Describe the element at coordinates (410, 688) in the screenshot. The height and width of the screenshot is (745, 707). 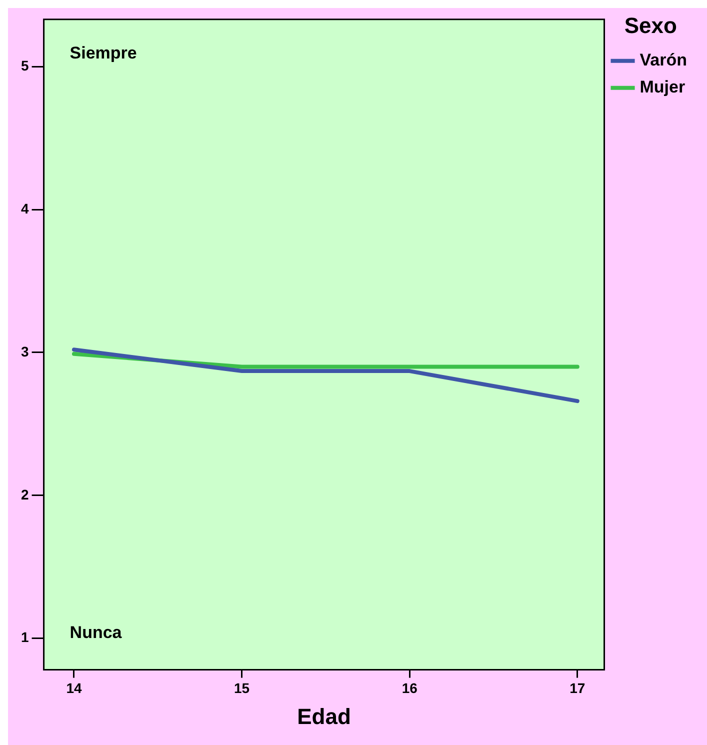
I see `x-tick-label: 16` at that location.